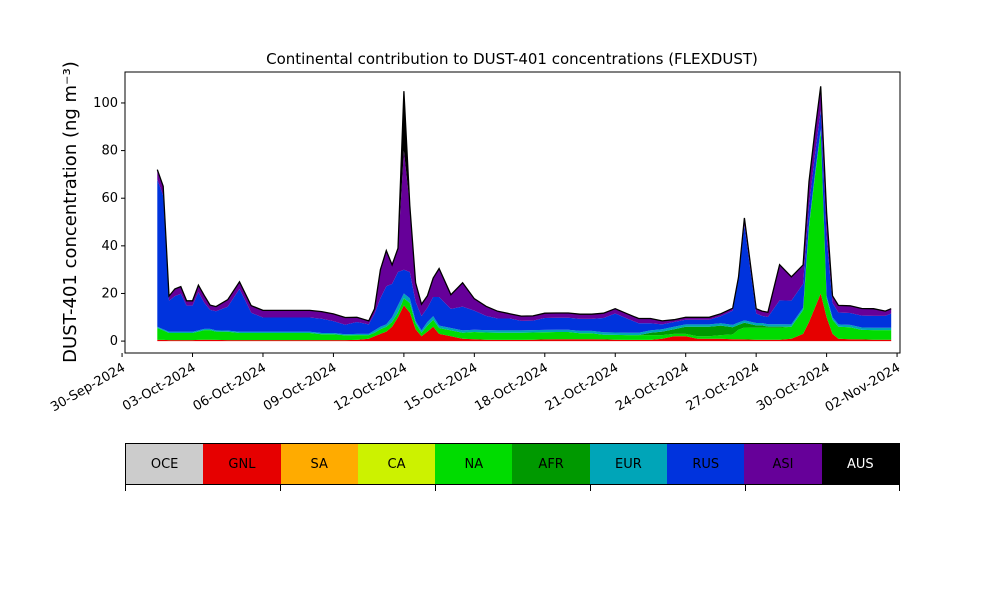 This screenshot has width=1000, height=600. I want to click on x-tick-label: 18-Oct-2024, so click(511, 387).